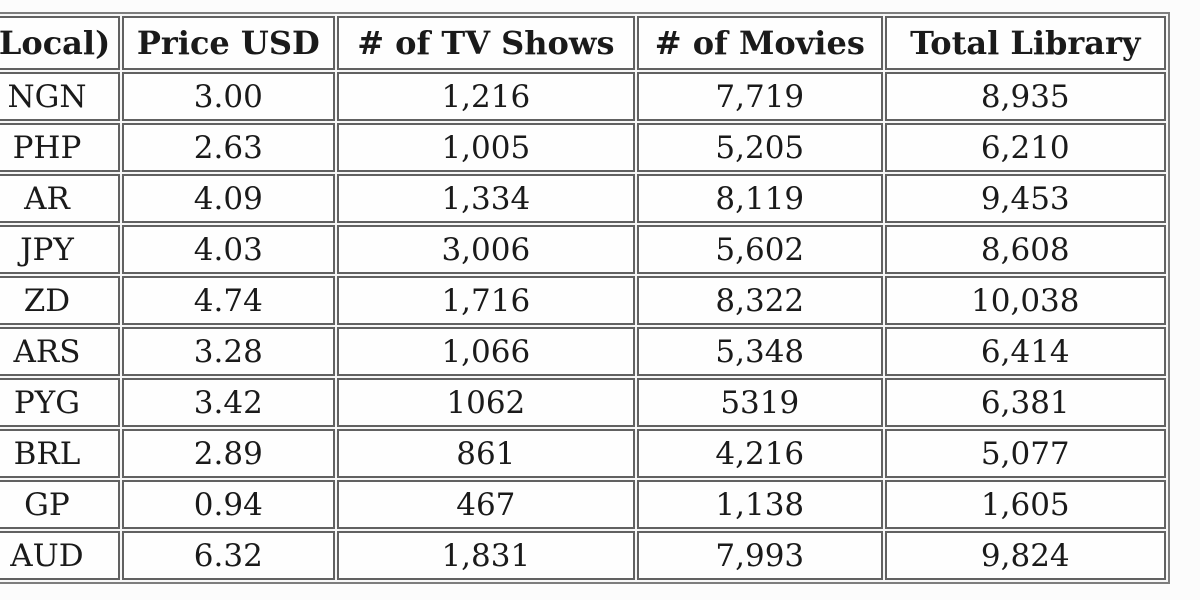 The width and height of the screenshot is (1200, 600). What do you see at coordinates (485, 43) in the screenshot?
I see `column-header-tv-shows: # of TV Shows` at bounding box center [485, 43].